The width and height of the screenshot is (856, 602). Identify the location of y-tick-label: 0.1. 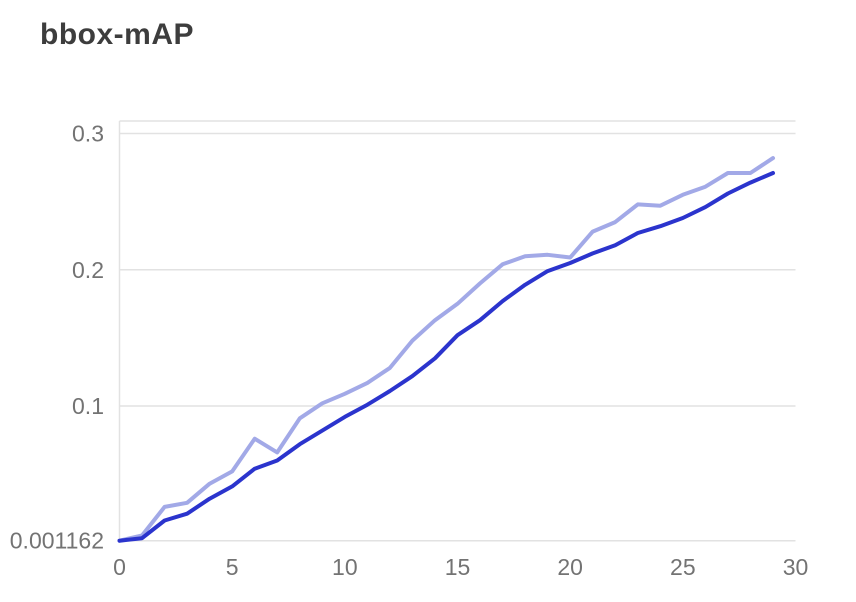
(88, 406).